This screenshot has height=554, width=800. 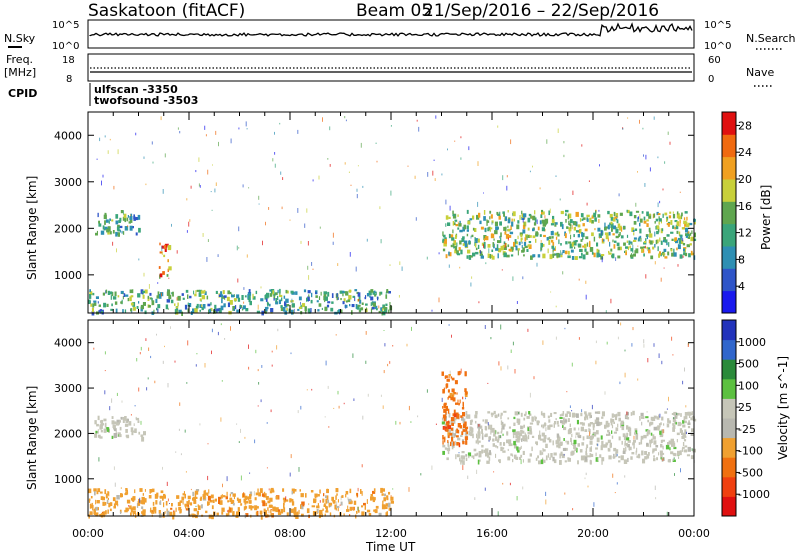 What do you see at coordinates (717, 25) in the screenshot?
I see `nsearch-tick-top: 10^5` at bounding box center [717, 25].